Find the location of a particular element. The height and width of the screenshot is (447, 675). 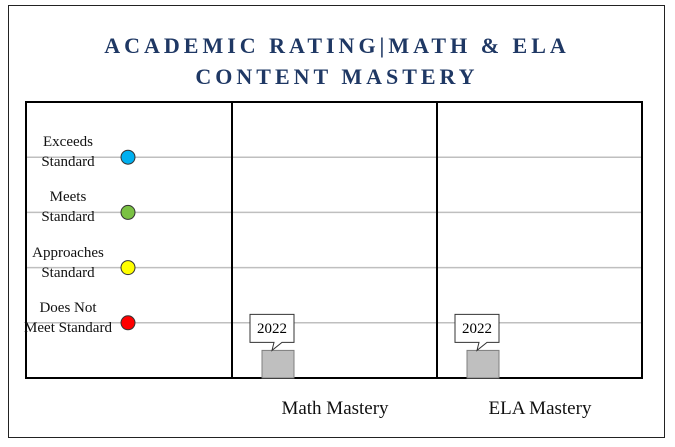

x-tick-label: Math Mastery is located at coordinates (335, 408).